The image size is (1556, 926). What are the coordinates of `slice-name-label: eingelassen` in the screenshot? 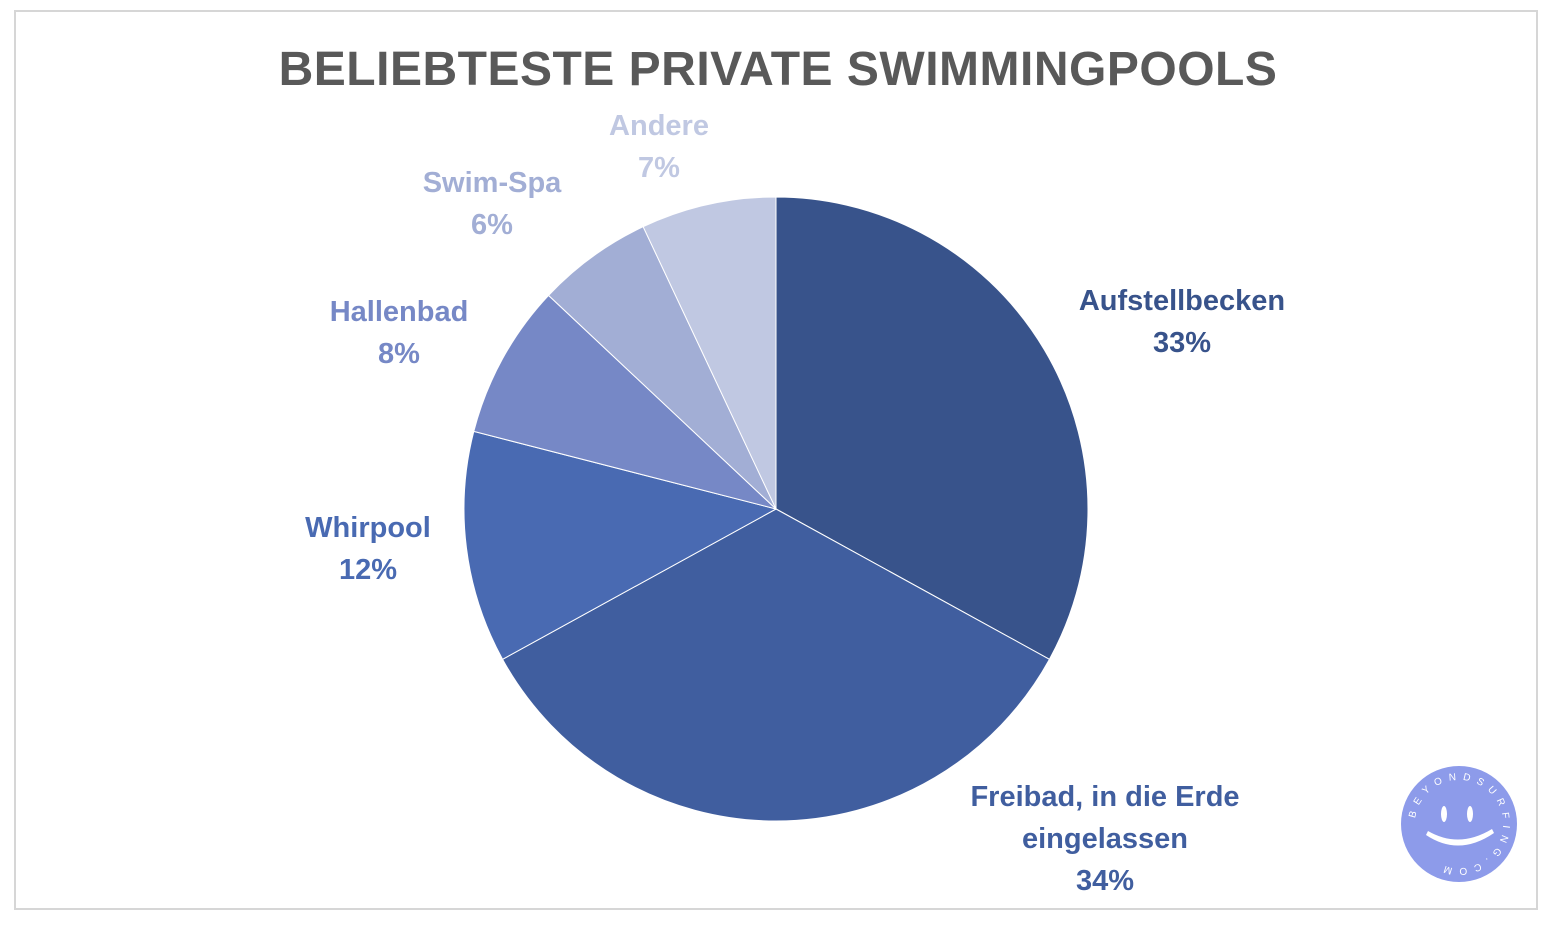 It's located at (1105, 839).